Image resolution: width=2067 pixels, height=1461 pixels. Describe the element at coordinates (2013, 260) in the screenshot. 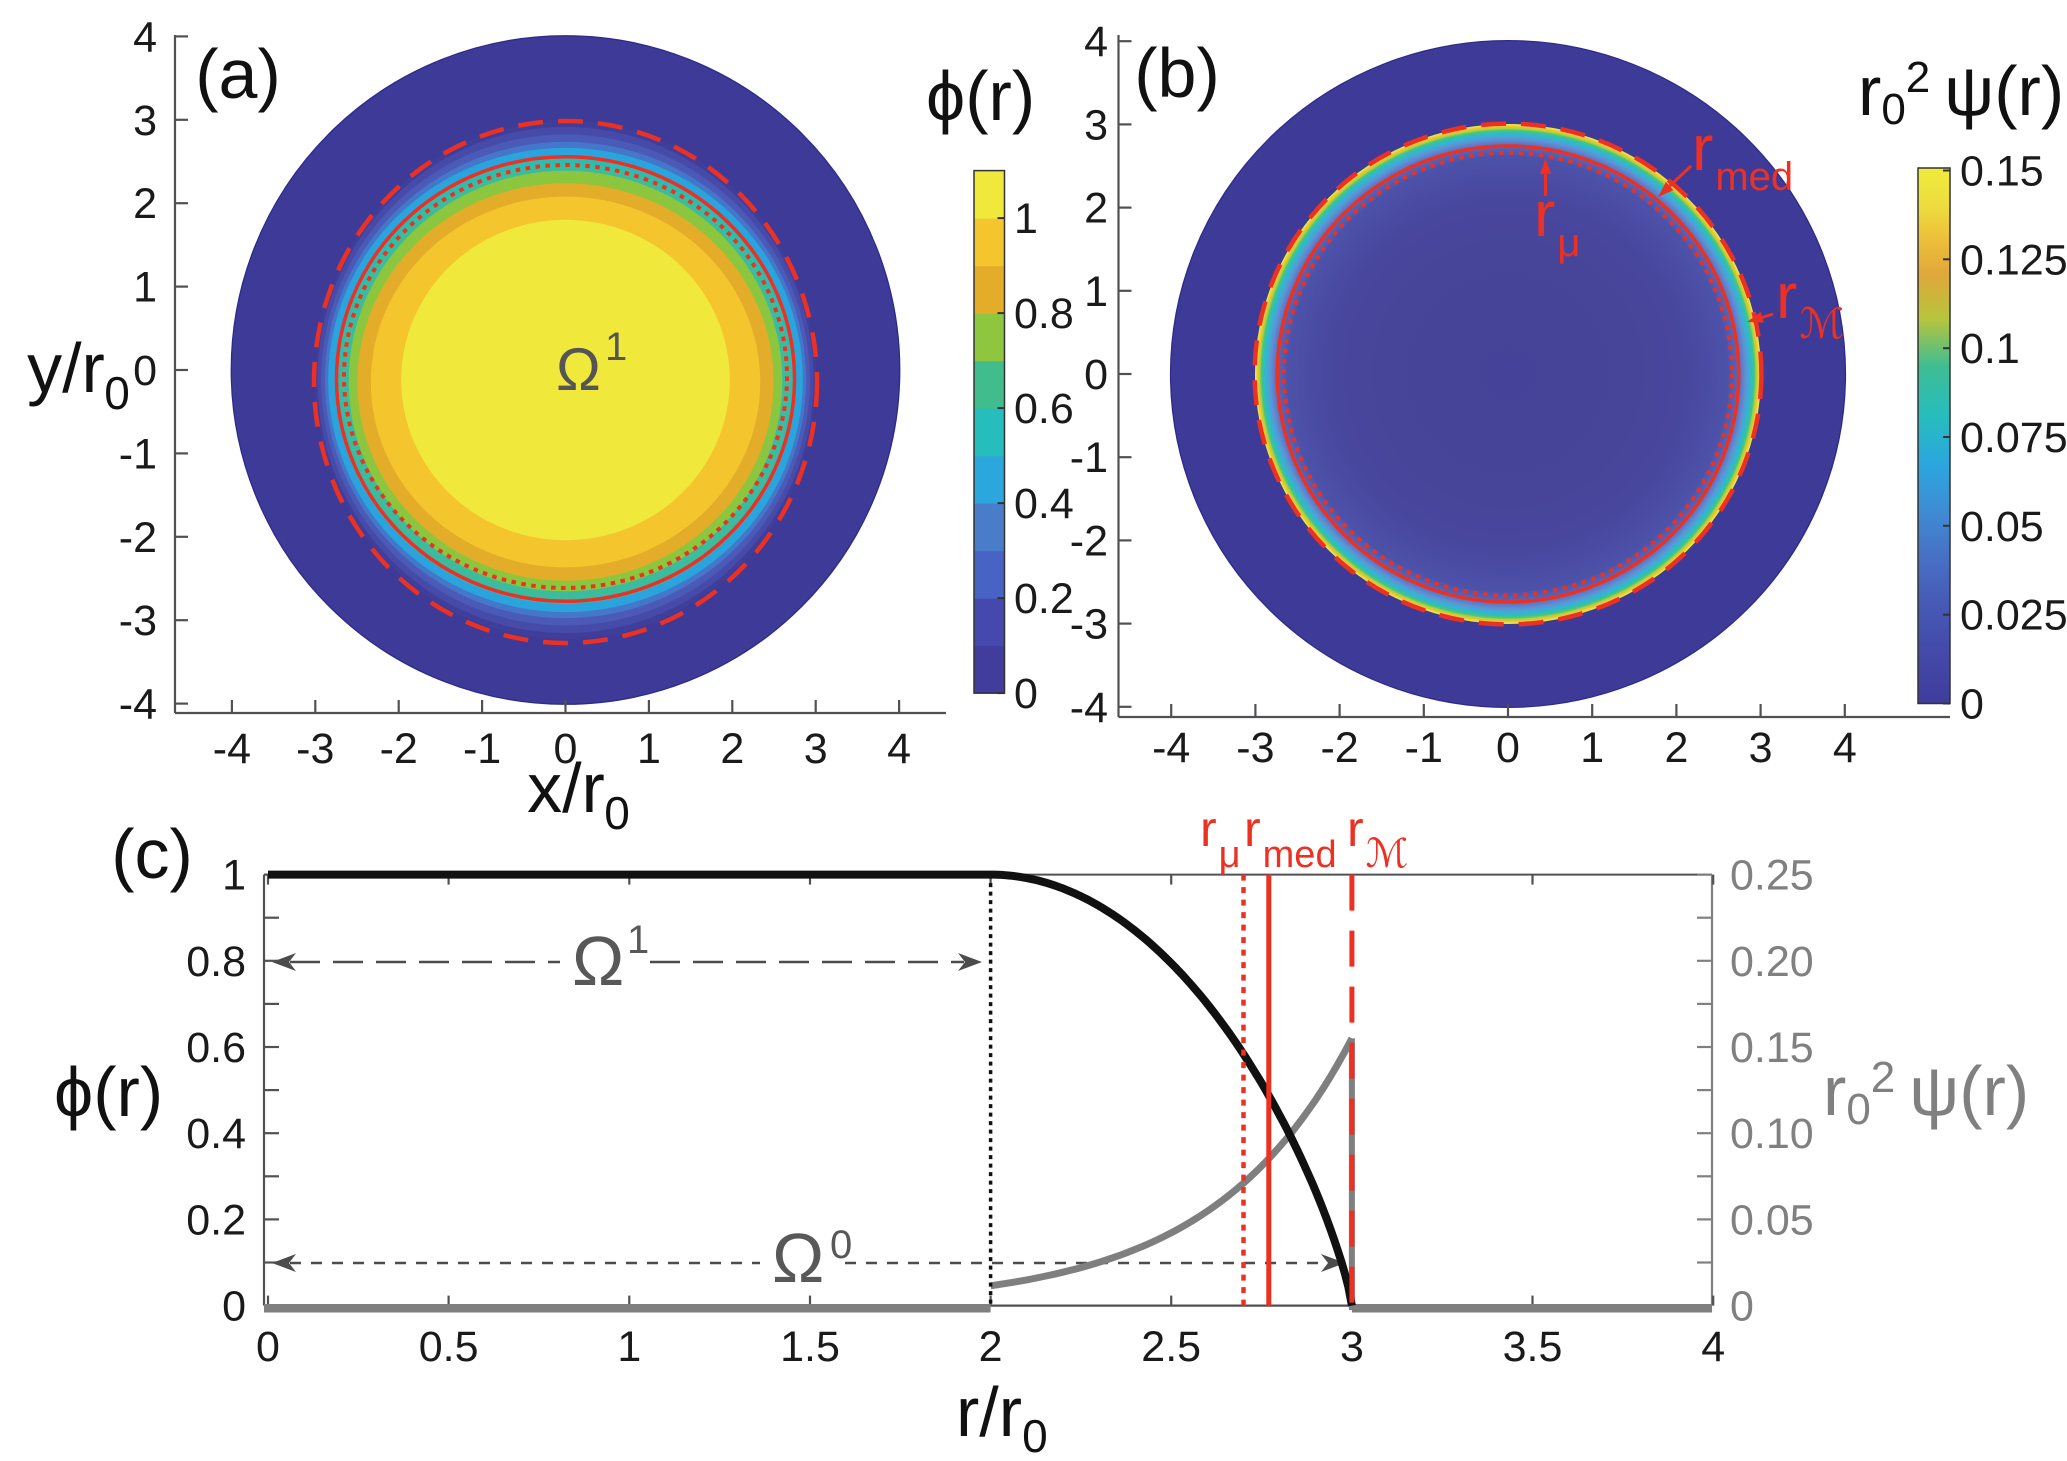

I see `svg-text: 0.125` at that location.